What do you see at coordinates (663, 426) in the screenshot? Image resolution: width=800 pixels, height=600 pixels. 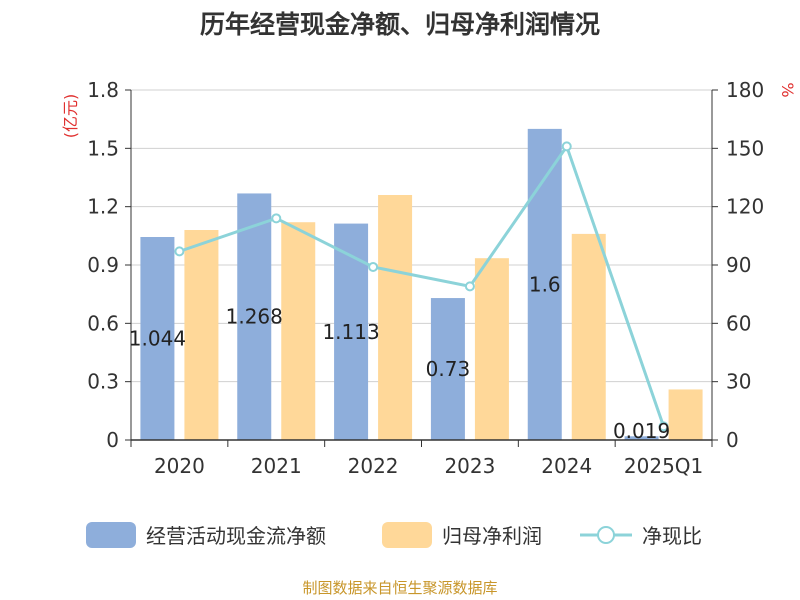 I see `point-ratio-2025Q1` at bounding box center [663, 426].